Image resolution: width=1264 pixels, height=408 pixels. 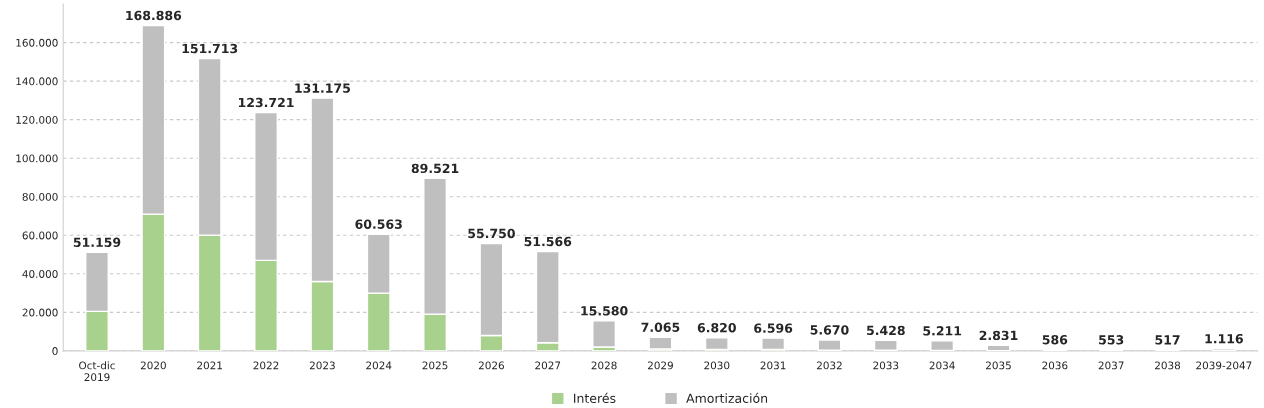 What do you see at coordinates (40, 274) in the screenshot?
I see `y-tick-label: 40.000` at bounding box center [40, 274].